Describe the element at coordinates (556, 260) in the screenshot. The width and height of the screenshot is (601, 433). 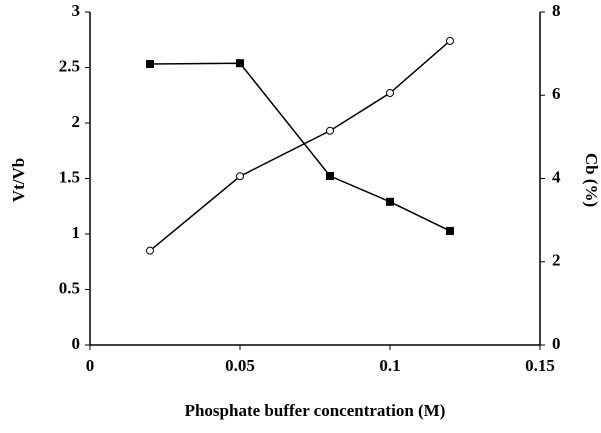
I see `y2-tick-label: 2` at that location.